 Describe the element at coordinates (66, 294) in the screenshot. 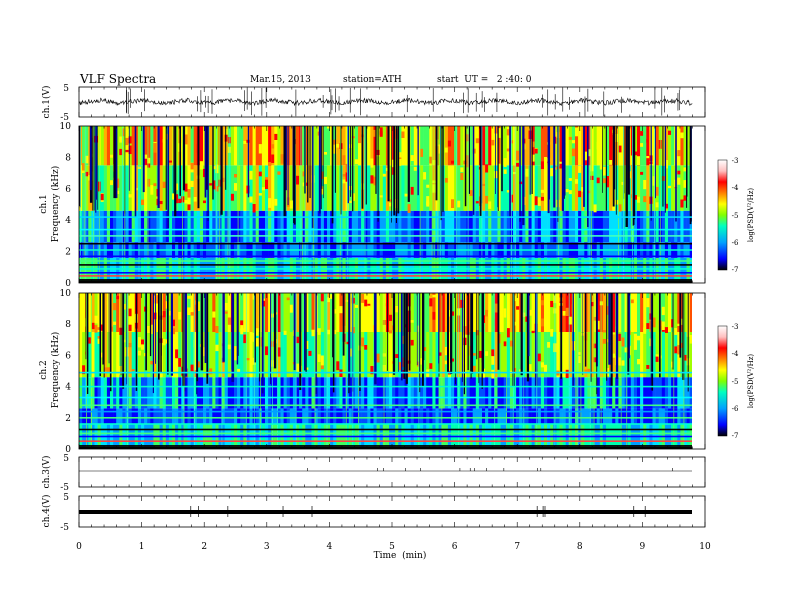

I see `ch2-freq-tick-10: 10` at that location.